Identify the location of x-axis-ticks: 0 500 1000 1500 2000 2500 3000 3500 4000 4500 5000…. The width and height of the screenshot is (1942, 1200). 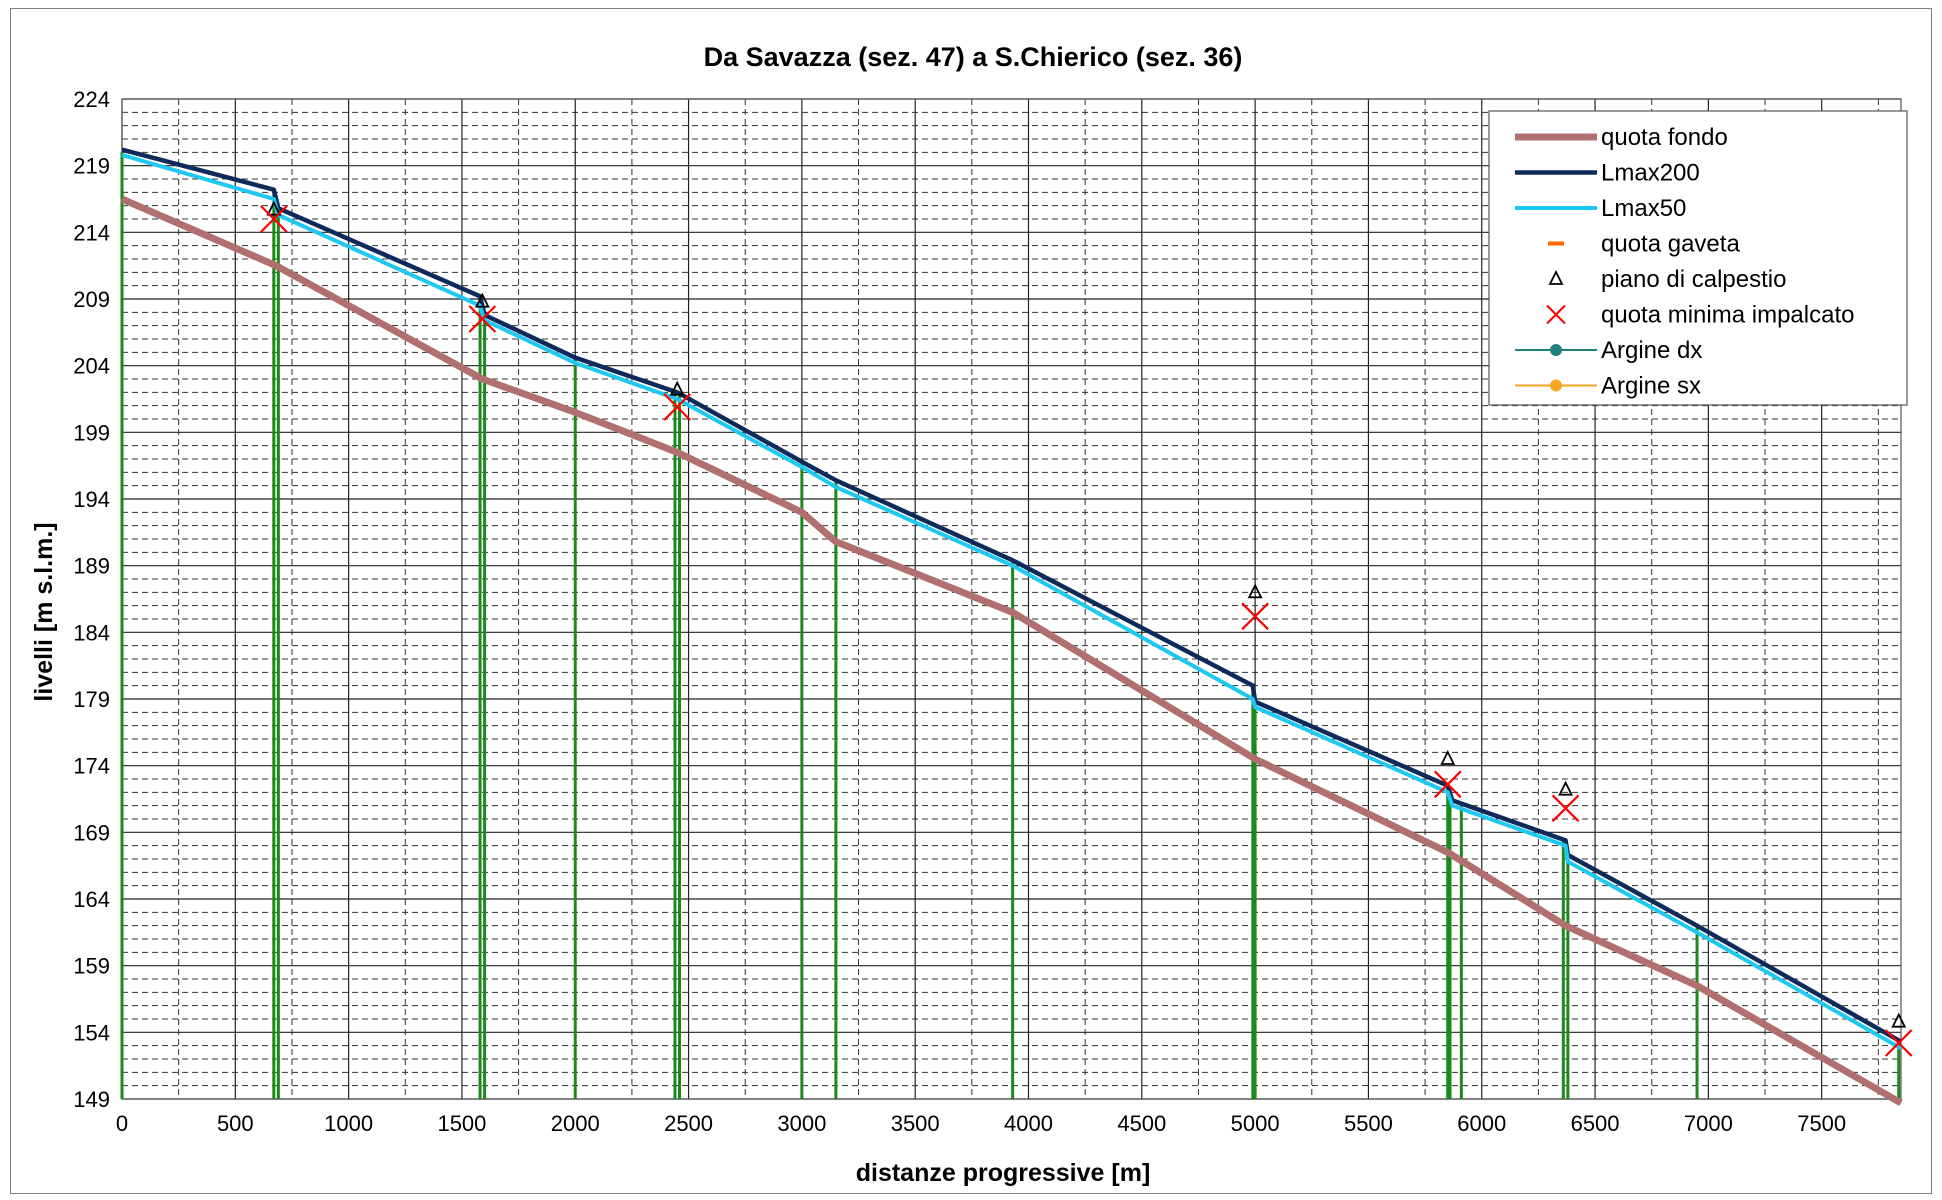
(981, 1123).